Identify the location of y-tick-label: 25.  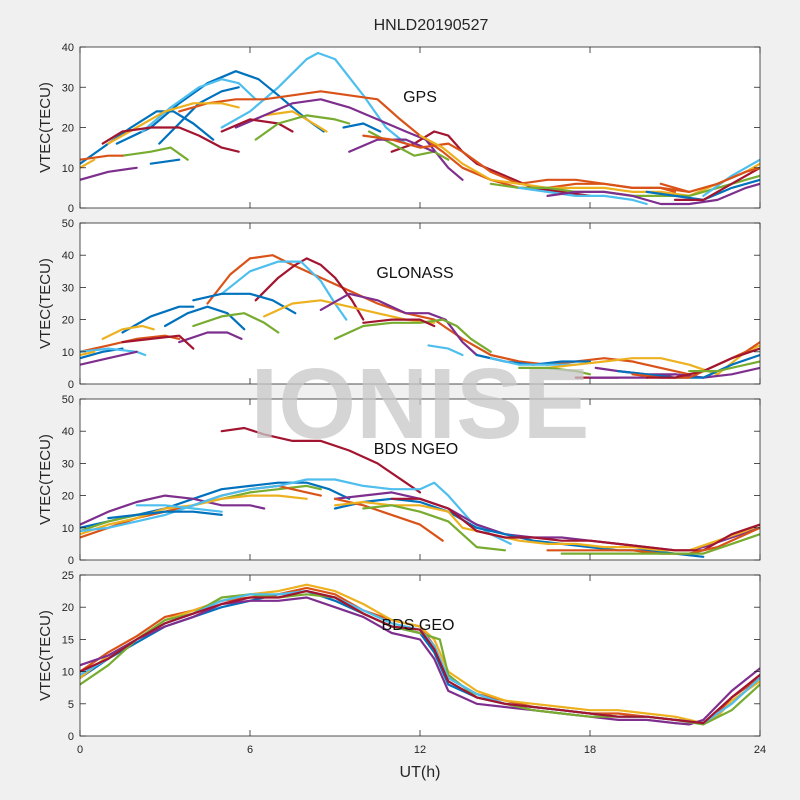
(68, 576).